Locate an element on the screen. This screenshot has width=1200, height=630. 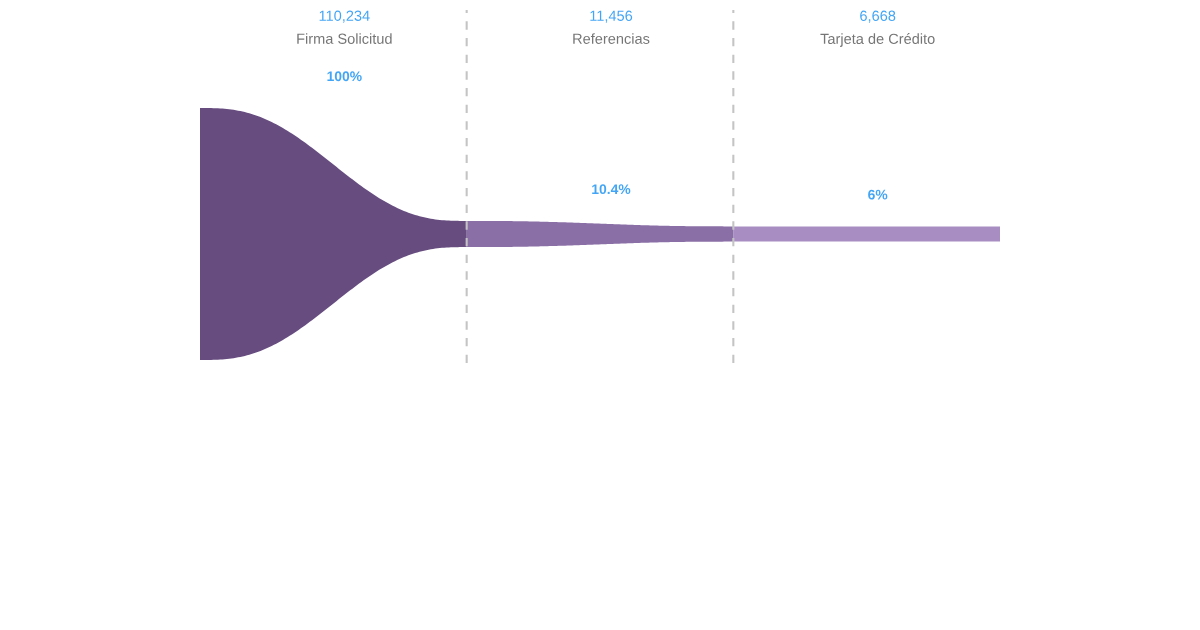
text: 10.4% is located at coordinates (611, 189).